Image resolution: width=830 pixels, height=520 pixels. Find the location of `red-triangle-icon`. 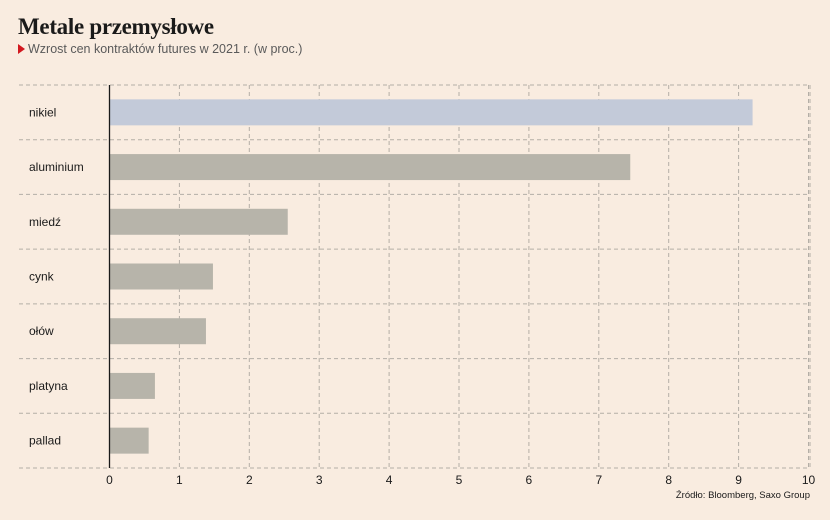

red-triangle-icon is located at coordinates (21, 49).